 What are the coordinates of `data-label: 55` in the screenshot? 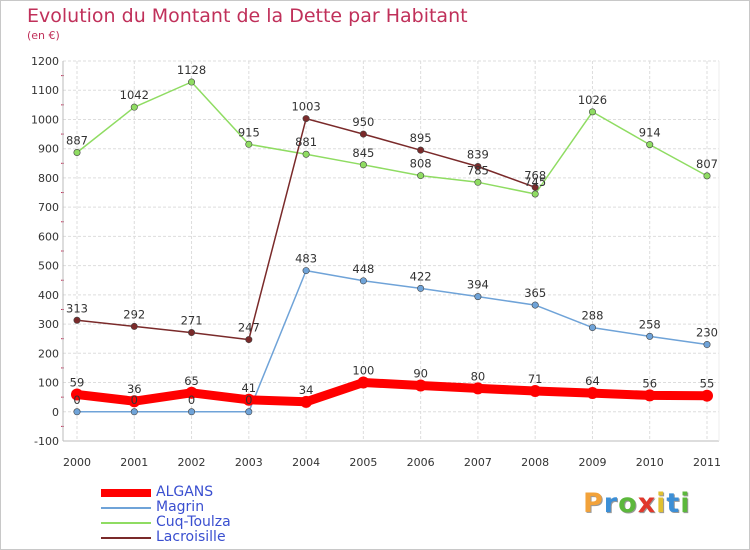 It's located at (707, 384).